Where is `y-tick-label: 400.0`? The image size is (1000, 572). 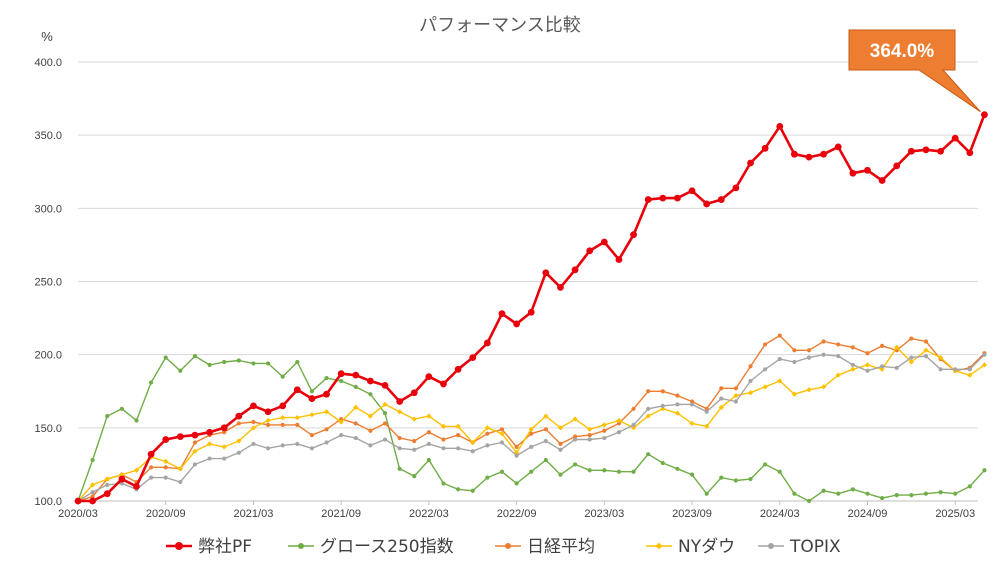
y-tick-label: 400.0 is located at coordinates (48, 63).